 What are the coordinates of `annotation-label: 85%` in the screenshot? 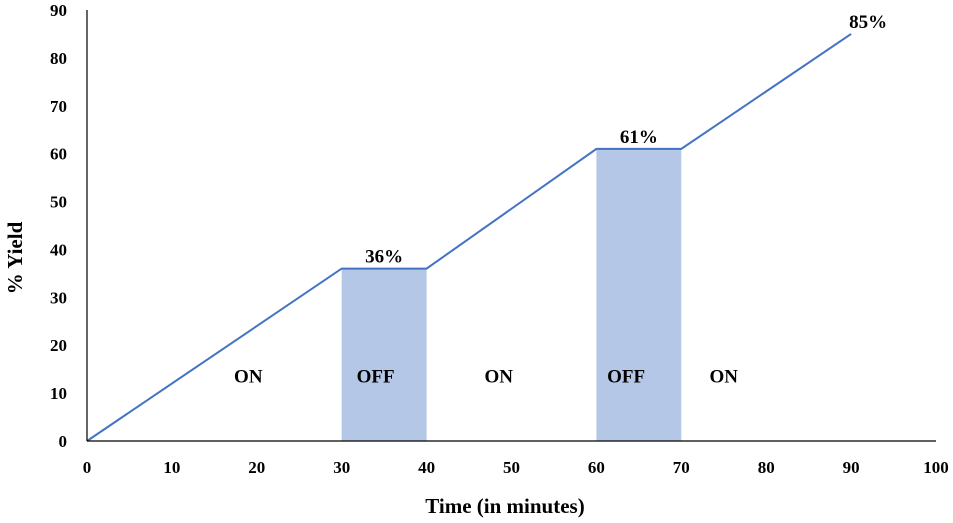 It's located at (868, 22).